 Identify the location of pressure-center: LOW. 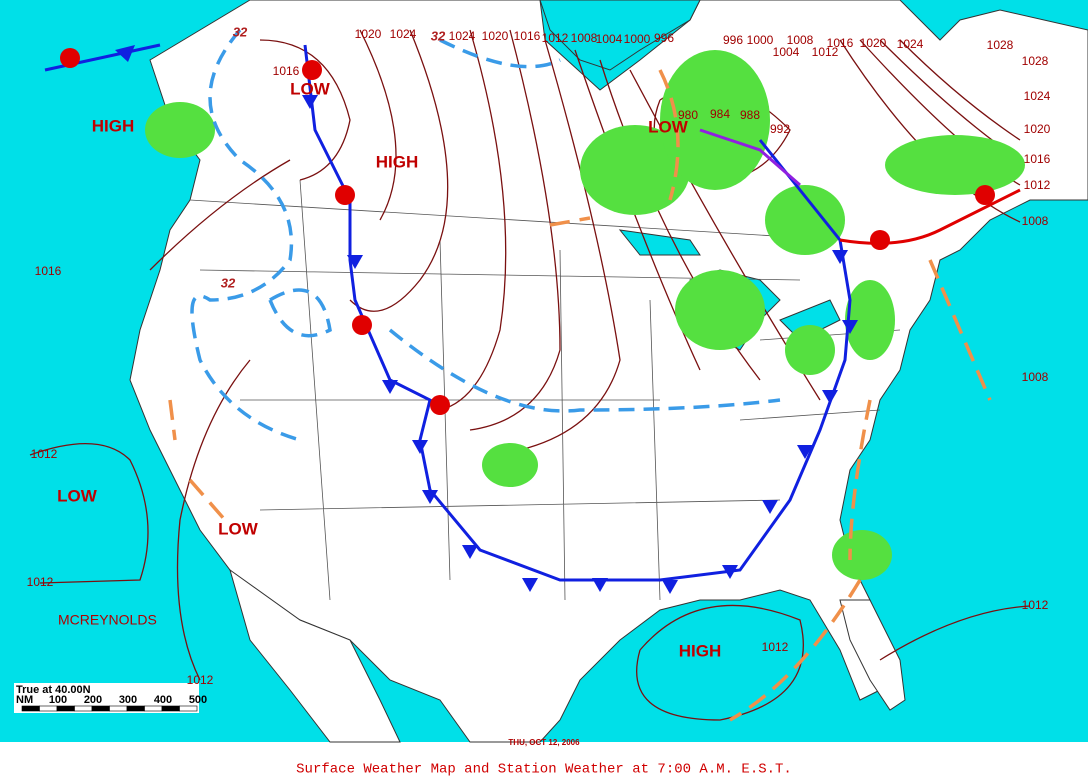
(77, 495).